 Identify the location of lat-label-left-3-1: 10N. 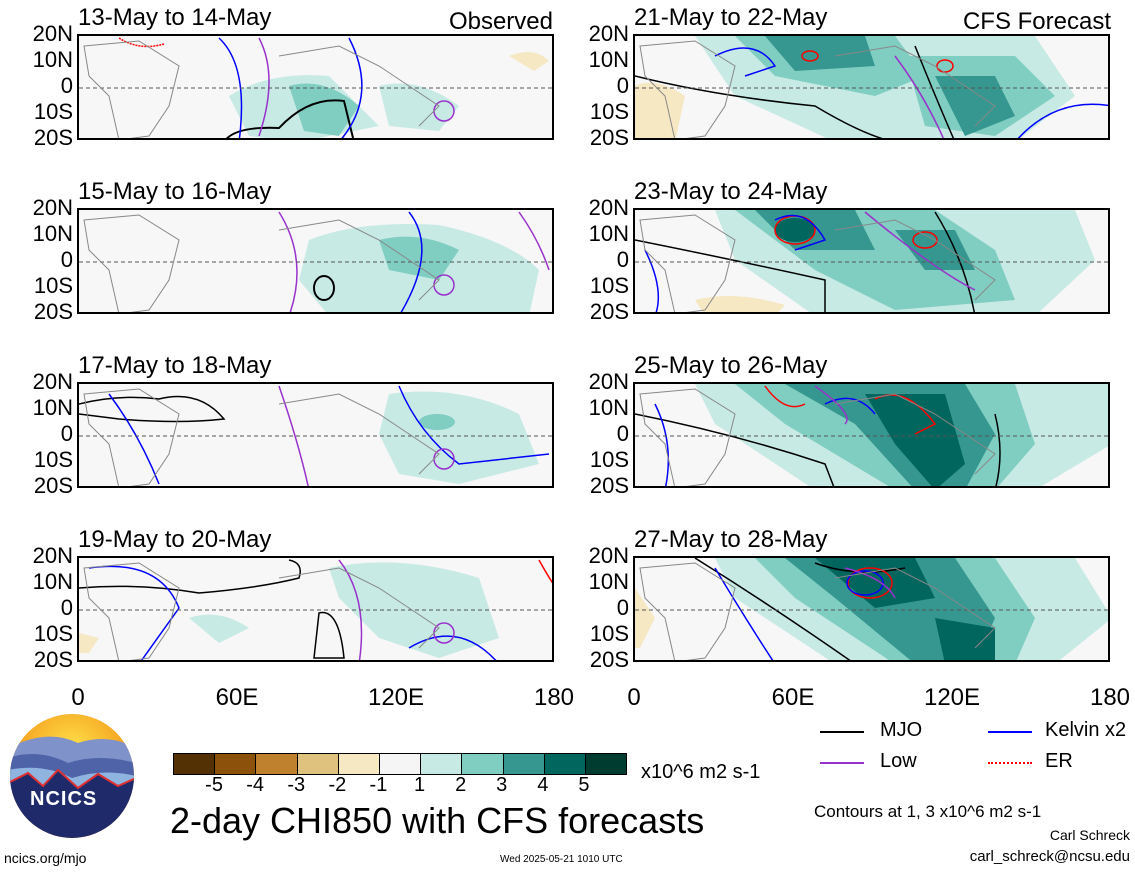
(52, 407).